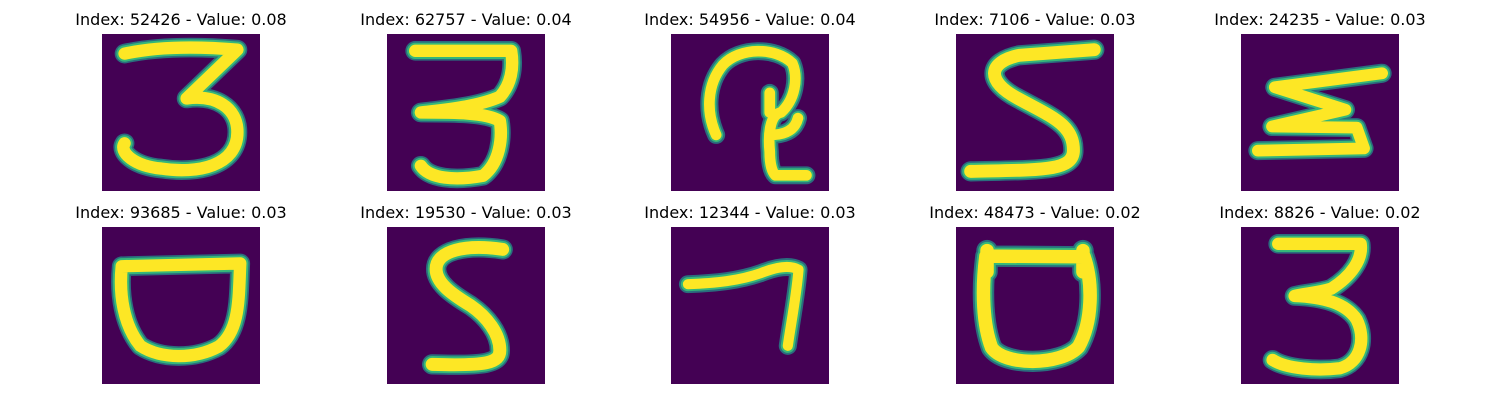  What do you see at coordinates (1320, 212) in the screenshot?
I see `panel-title-10: Index: 8826 - Value: 0.02` at bounding box center [1320, 212].